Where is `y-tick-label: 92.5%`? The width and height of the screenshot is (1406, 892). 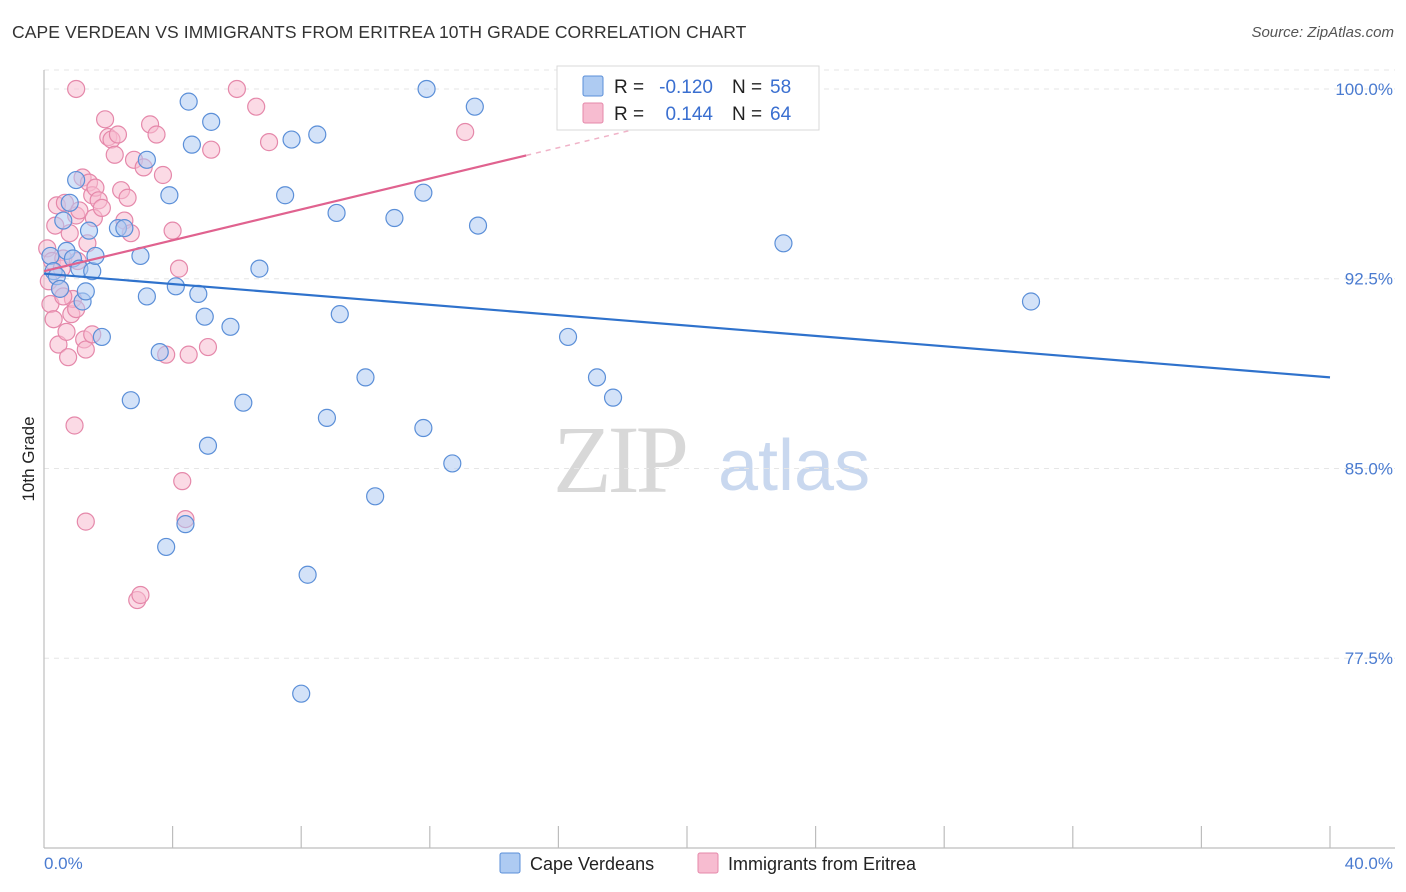 y-tick-label: 92.5% is located at coordinates (1369, 279).